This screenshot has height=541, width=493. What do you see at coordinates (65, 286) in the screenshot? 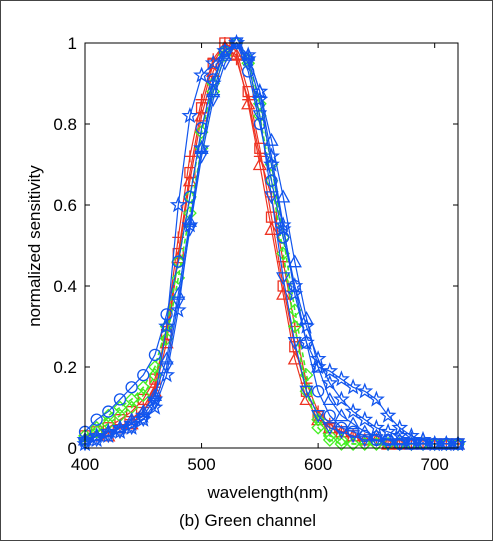
I see `y-tick-label-2: 0.4` at bounding box center [65, 286].